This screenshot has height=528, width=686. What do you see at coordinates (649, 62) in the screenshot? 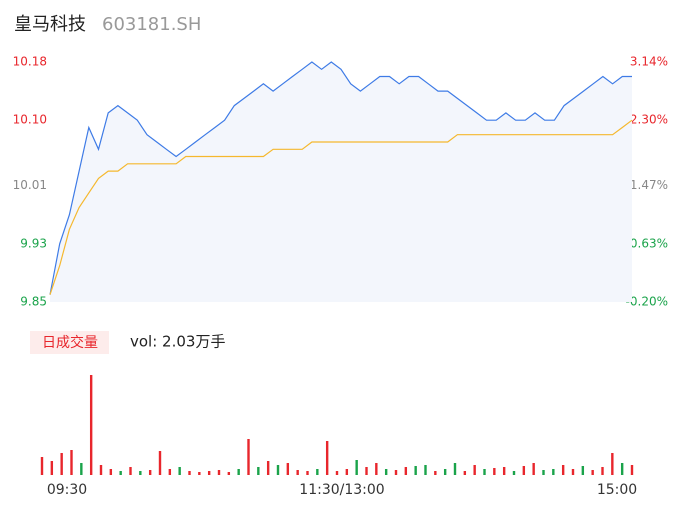
I see `y2-tick-label: 3.14%` at bounding box center [649, 62].